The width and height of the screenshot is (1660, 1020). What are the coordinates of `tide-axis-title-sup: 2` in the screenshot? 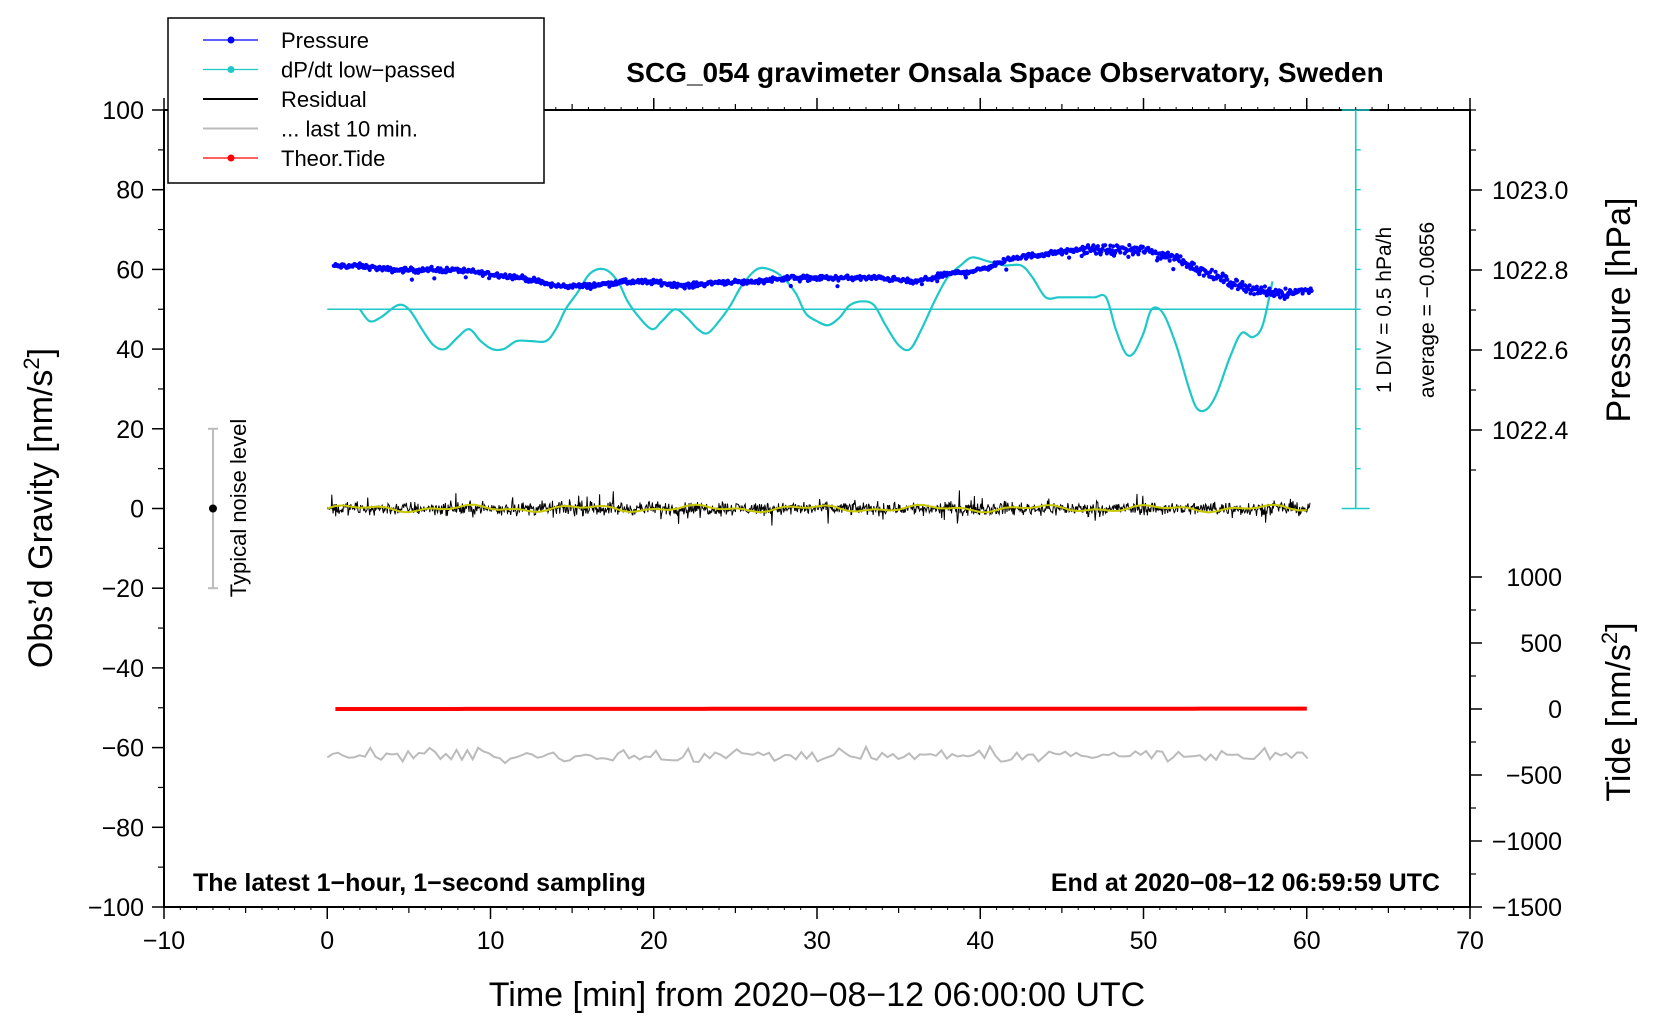 It's located at (1609, 638).